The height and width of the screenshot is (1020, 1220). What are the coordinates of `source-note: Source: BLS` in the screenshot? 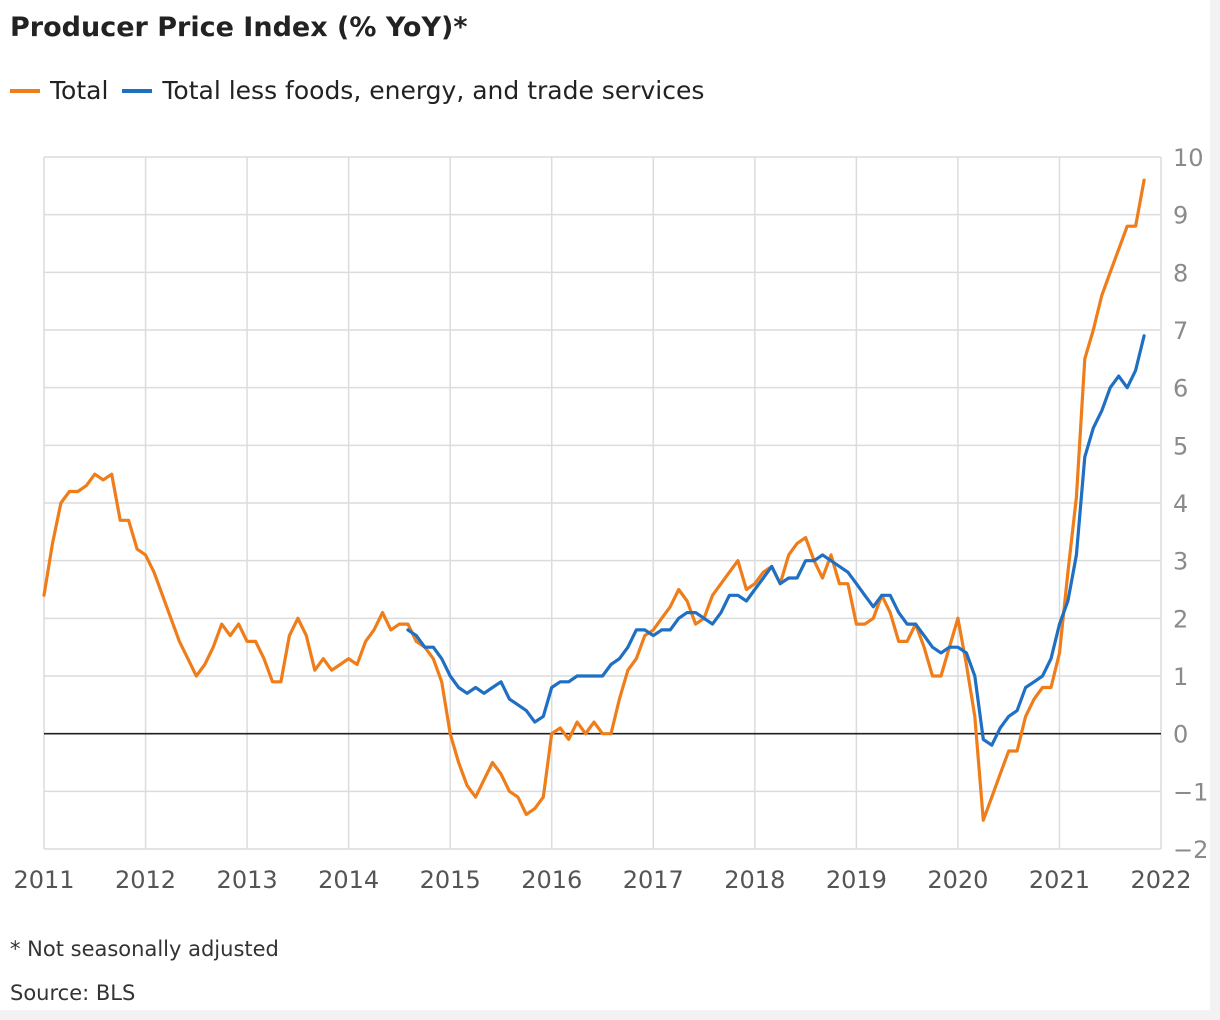 It's located at (73, 993).